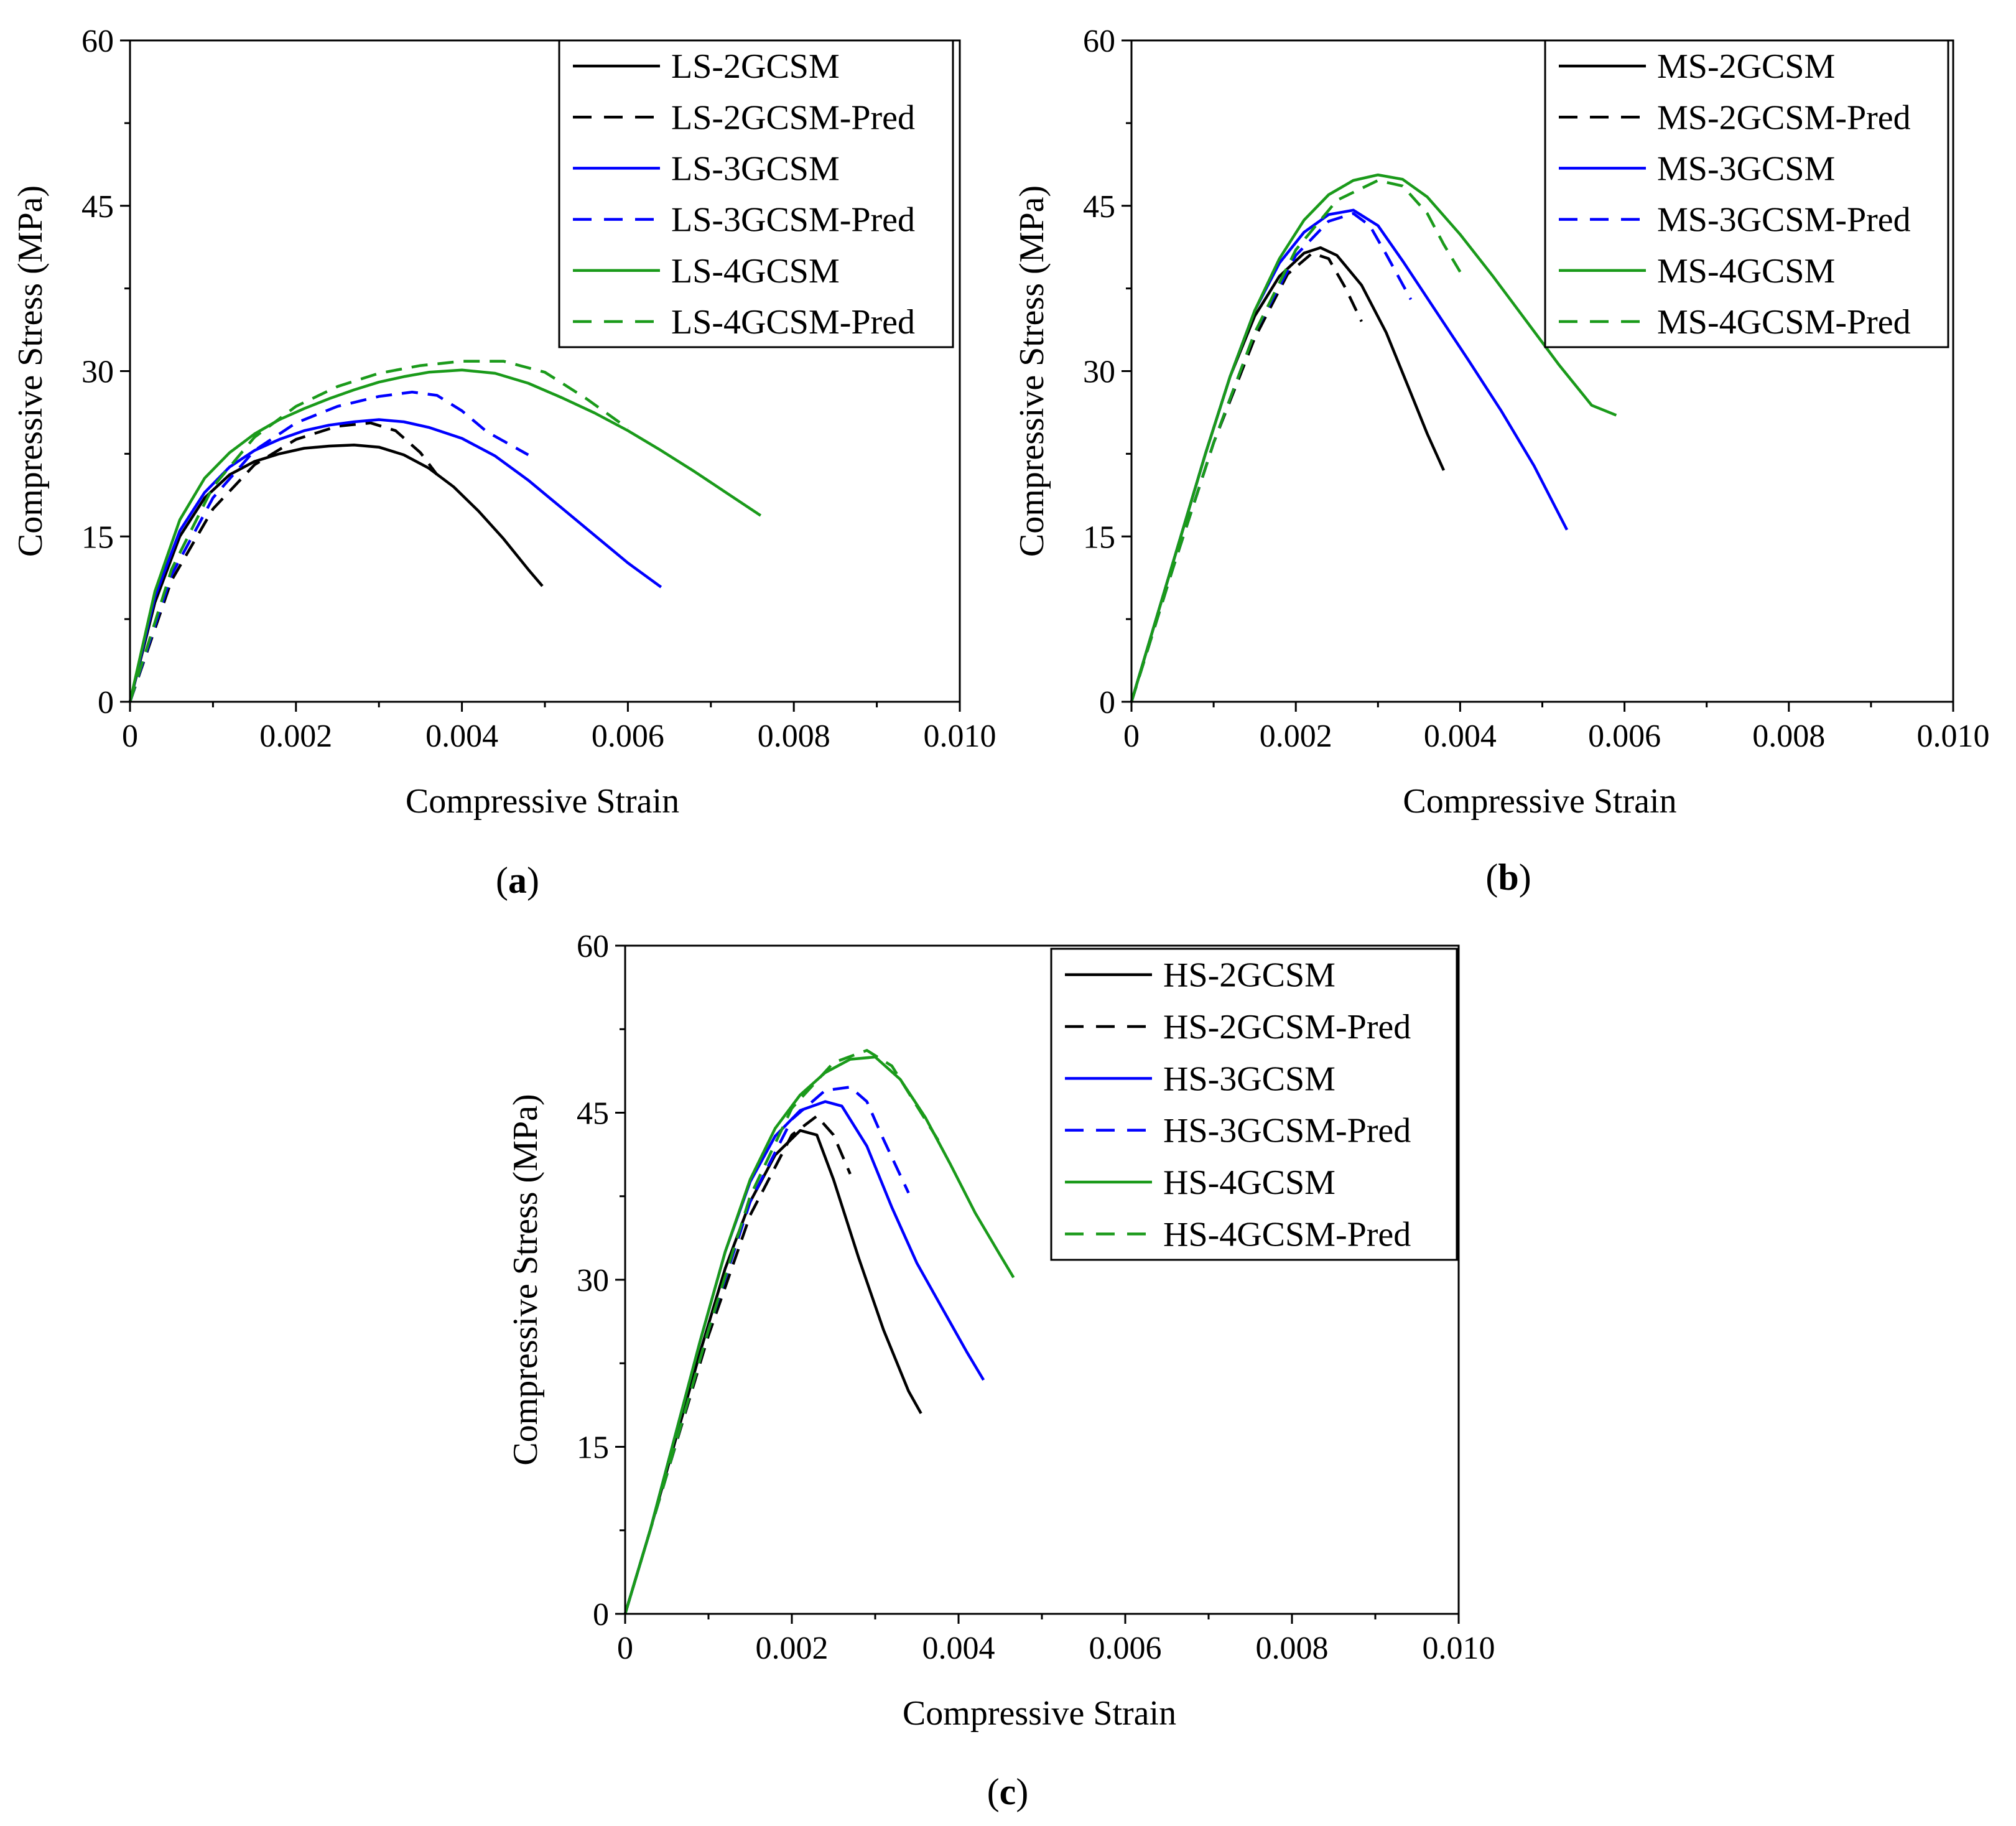  Describe the element at coordinates (283, 561) in the screenshot. I see `series-line-ls-2gcsm-pred` at that location.